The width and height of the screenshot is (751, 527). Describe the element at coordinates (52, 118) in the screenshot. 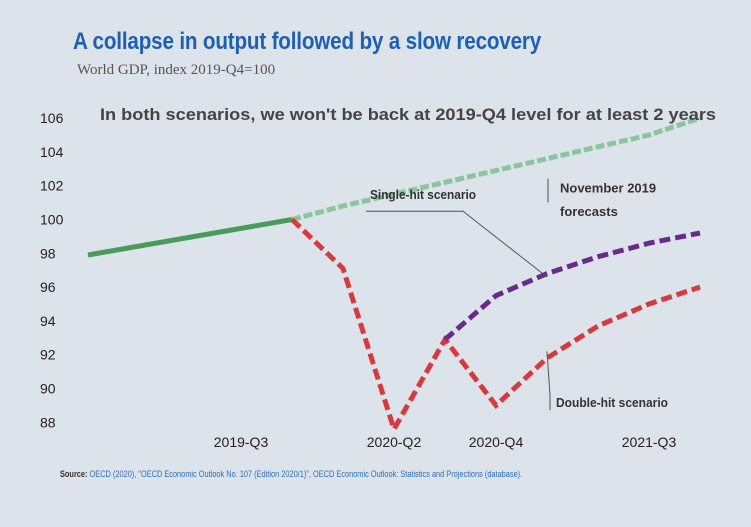

I see `y-tick-label: 106` at that location.